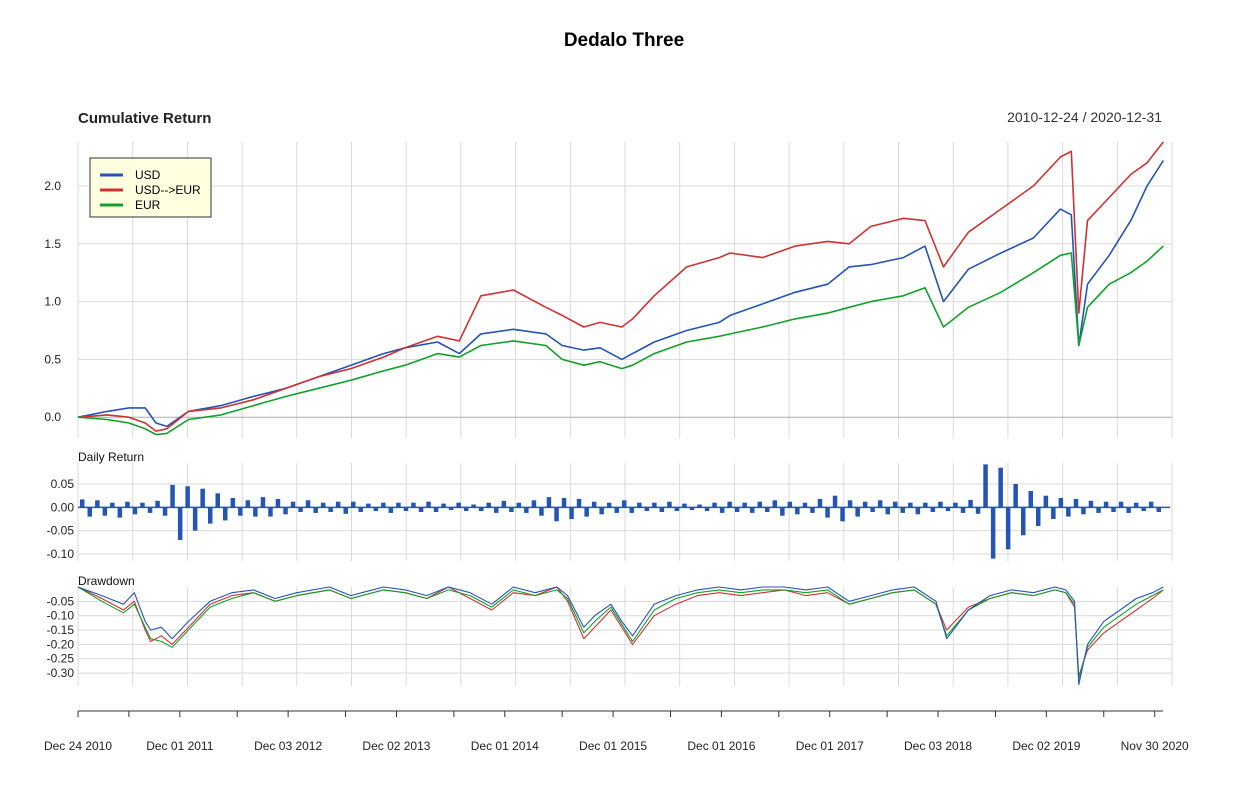 Image resolution: width=1250 pixels, height=796 pixels. I want to click on drawdown-y-tick-label: -0.30, so click(61, 673).